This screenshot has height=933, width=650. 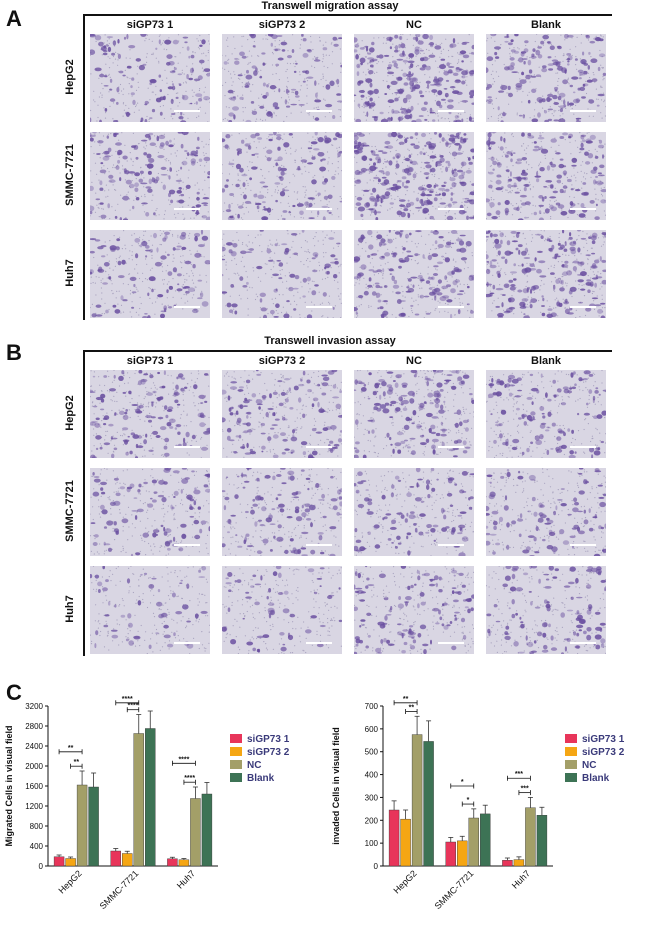 I want to click on y-tick-label: 200, so click(x=372, y=820).